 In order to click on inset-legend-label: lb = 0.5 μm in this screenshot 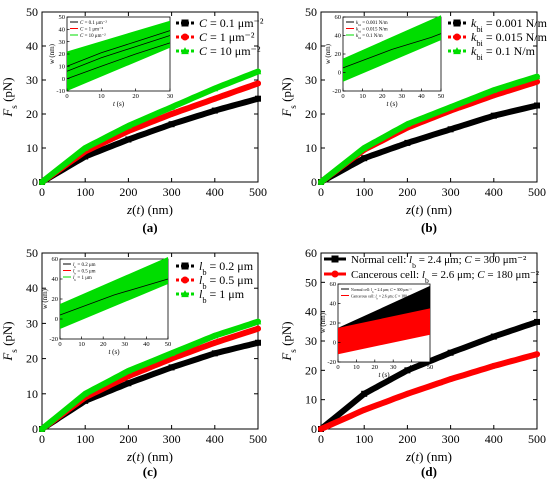, I will do `click(84, 273)`.